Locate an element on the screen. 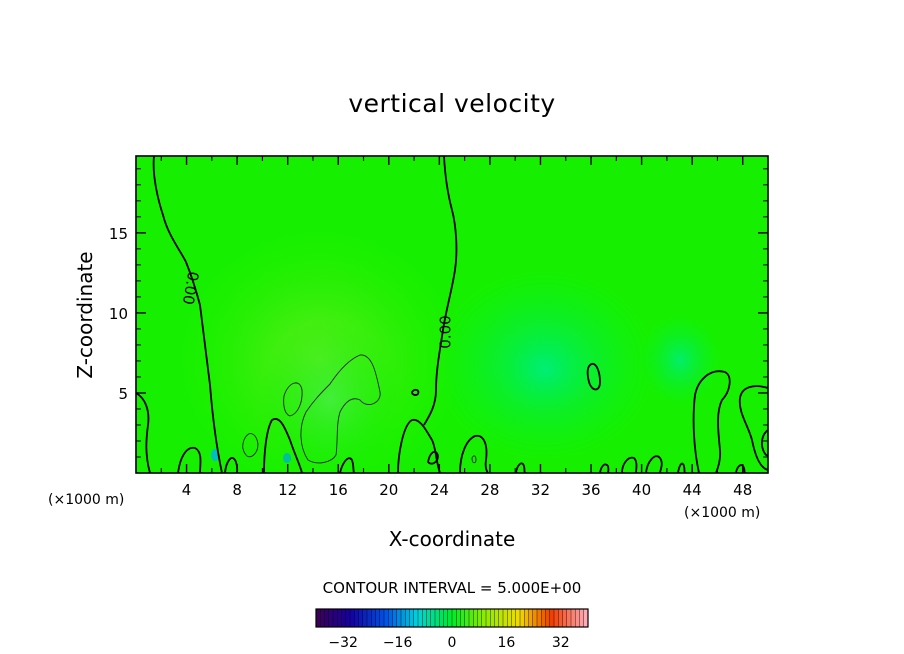  colorbar: −32 −16 0 16 32 is located at coordinates (452, 629).